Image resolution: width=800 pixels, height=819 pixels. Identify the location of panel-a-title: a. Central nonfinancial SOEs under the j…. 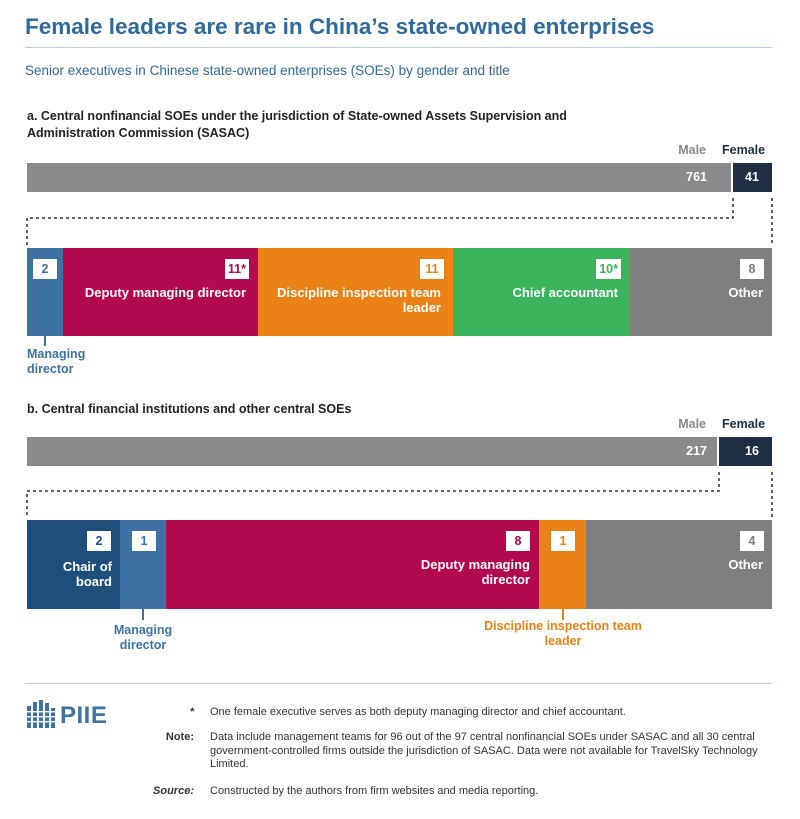
(297, 124).